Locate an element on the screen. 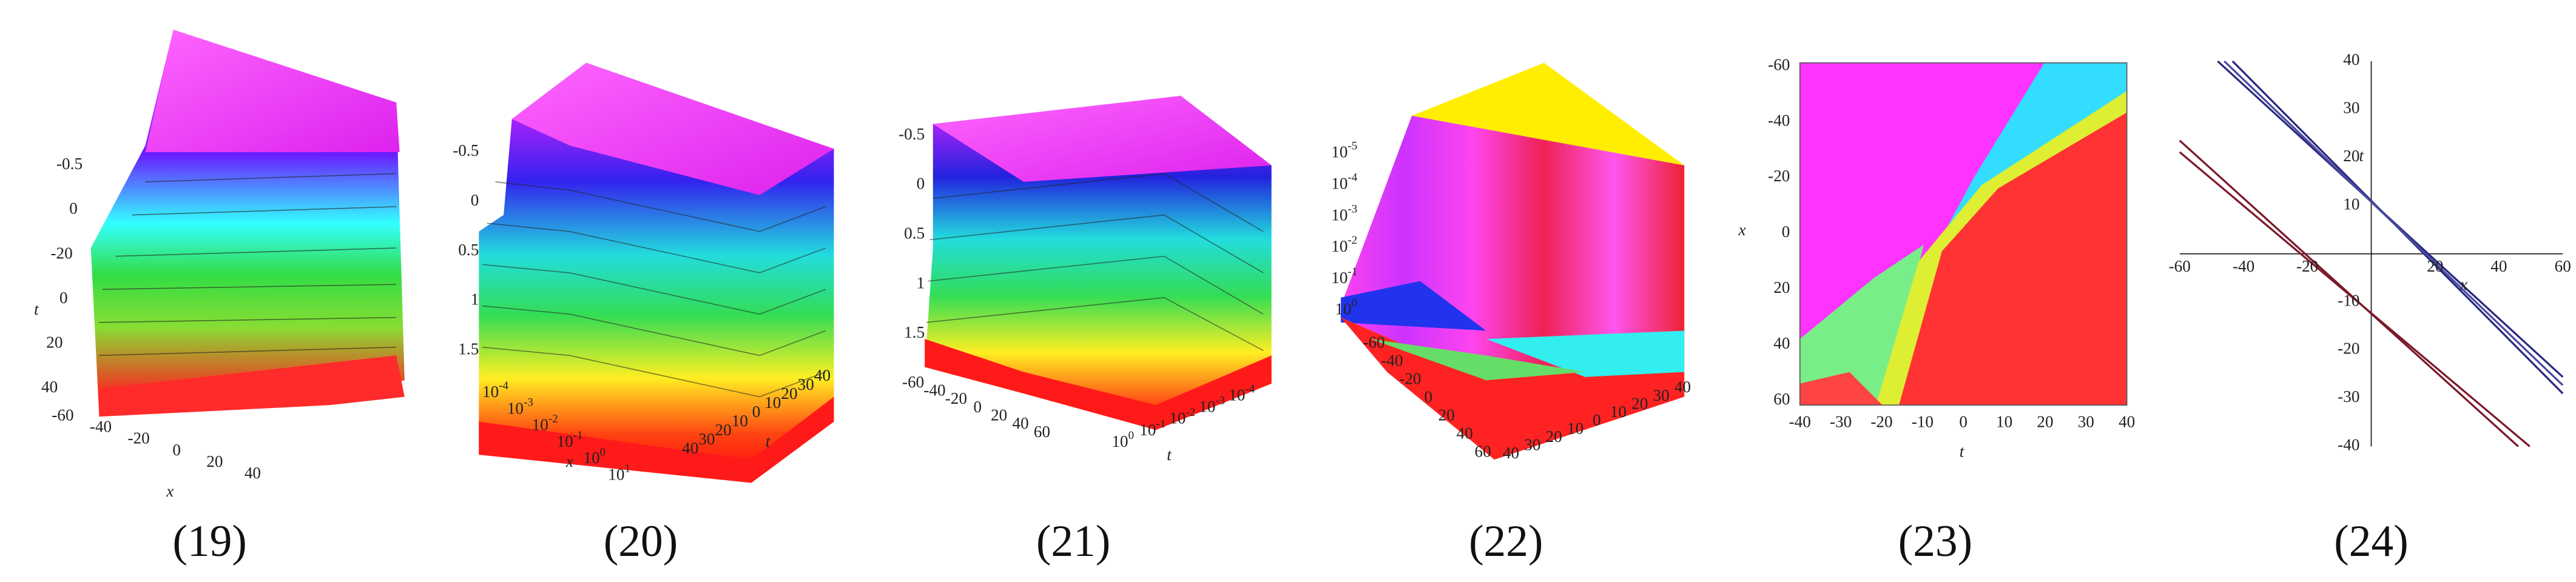 This screenshot has width=2576, height=582. surface-part is located at coordinates (1585, 353).